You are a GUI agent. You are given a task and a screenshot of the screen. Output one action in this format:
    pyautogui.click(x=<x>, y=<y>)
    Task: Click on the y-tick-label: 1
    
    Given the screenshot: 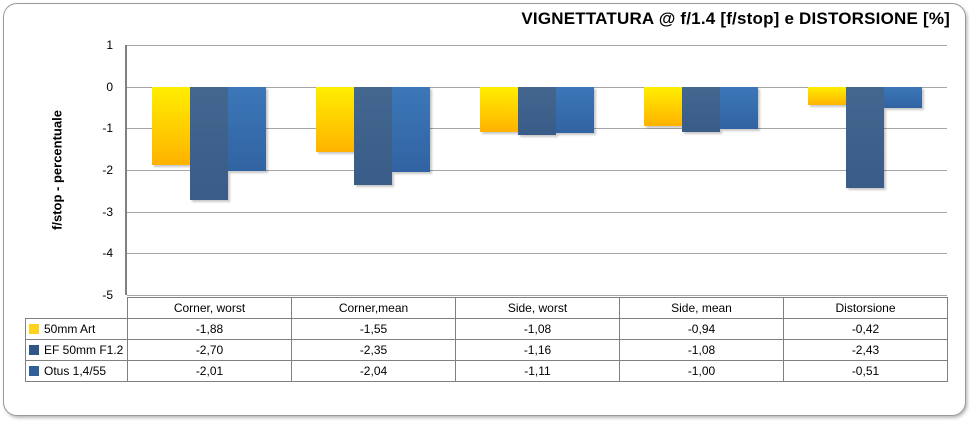 What is the action you would take?
    pyautogui.click(x=109, y=45)
    